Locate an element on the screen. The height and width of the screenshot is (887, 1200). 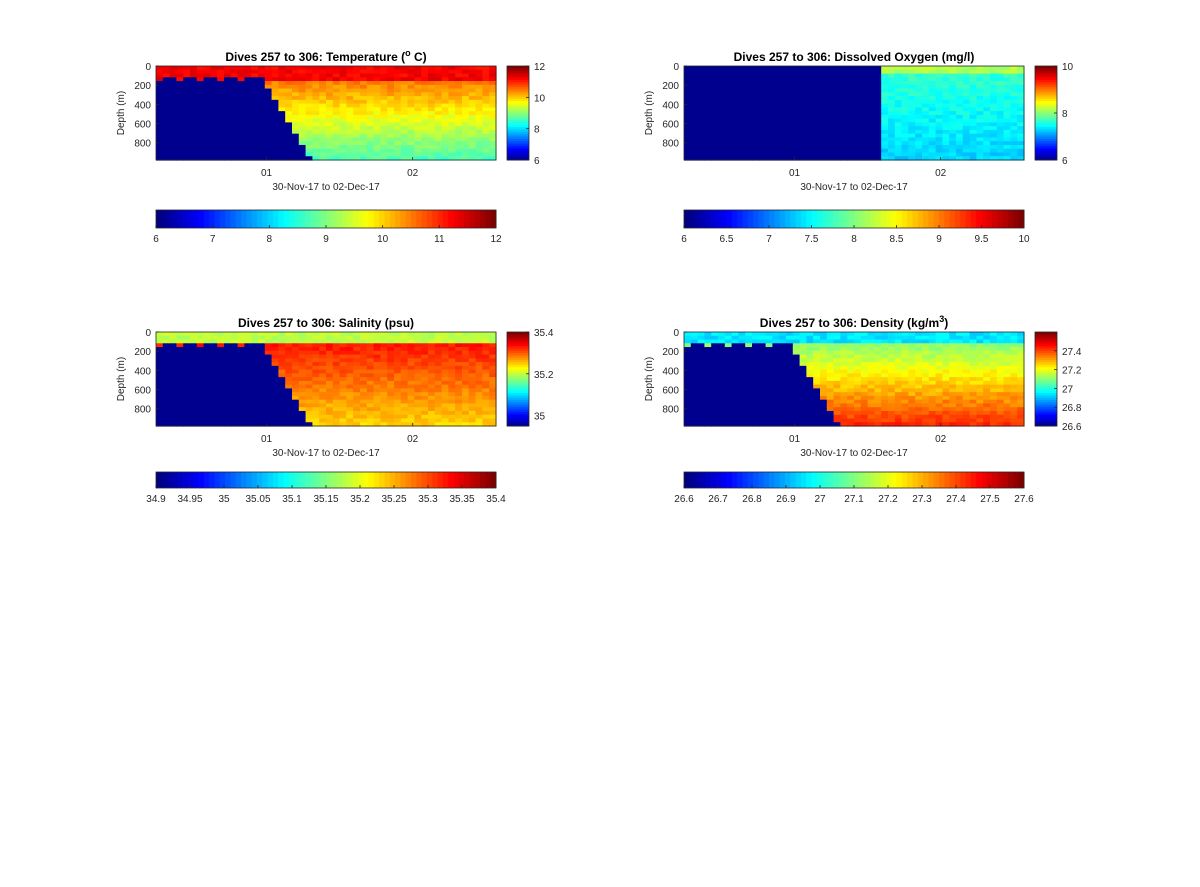
x-tick-label: 01 is located at coordinates (795, 173).